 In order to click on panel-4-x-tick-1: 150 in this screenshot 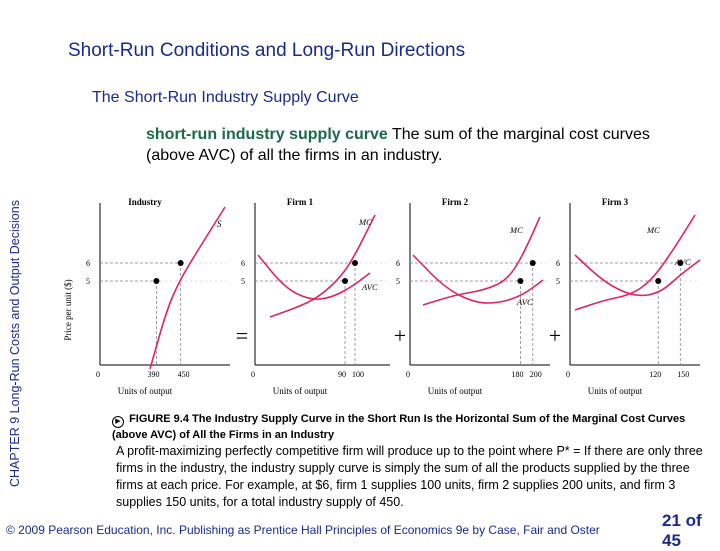, I will do `click(683, 374)`.